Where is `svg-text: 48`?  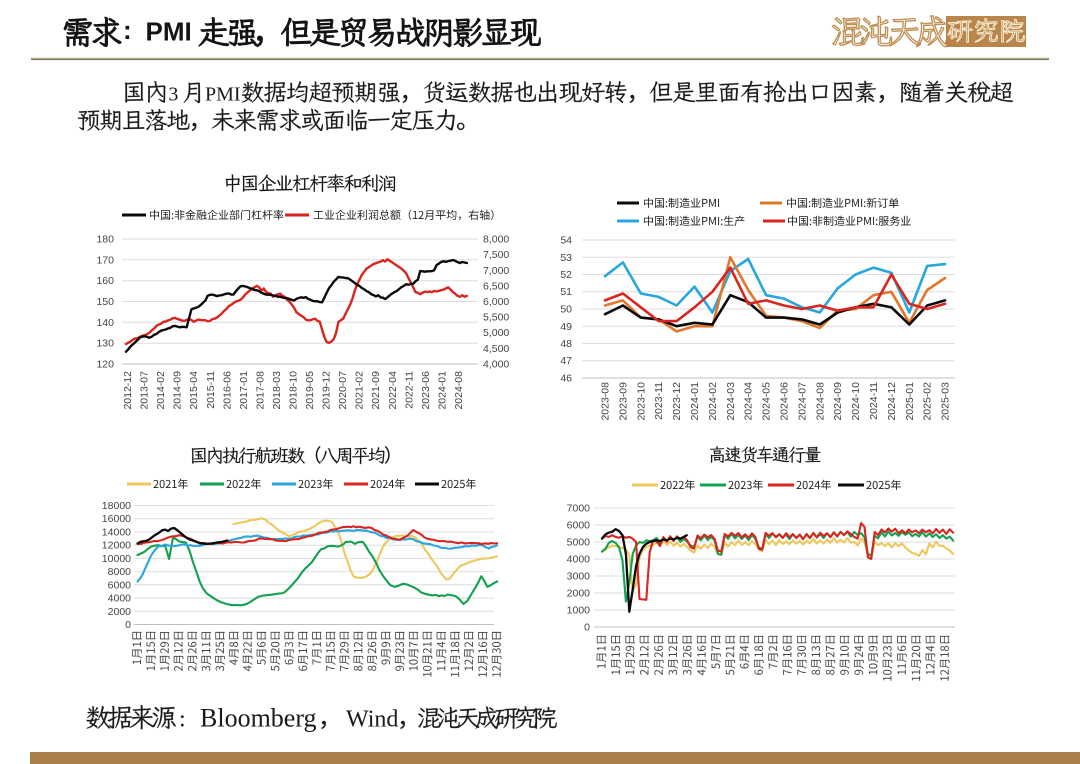 svg-text: 48 is located at coordinates (566, 344).